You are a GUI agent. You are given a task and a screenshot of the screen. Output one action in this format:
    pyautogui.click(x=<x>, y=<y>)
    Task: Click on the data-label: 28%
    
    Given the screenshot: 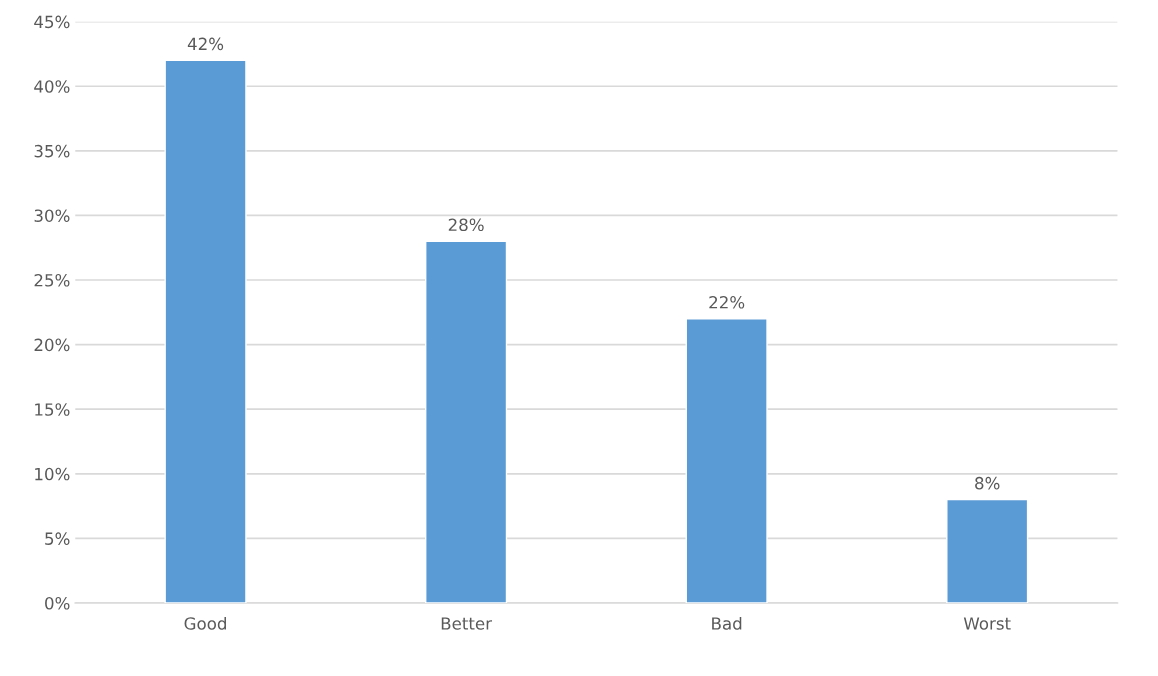 What is the action you would take?
    pyautogui.click(x=466, y=225)
    